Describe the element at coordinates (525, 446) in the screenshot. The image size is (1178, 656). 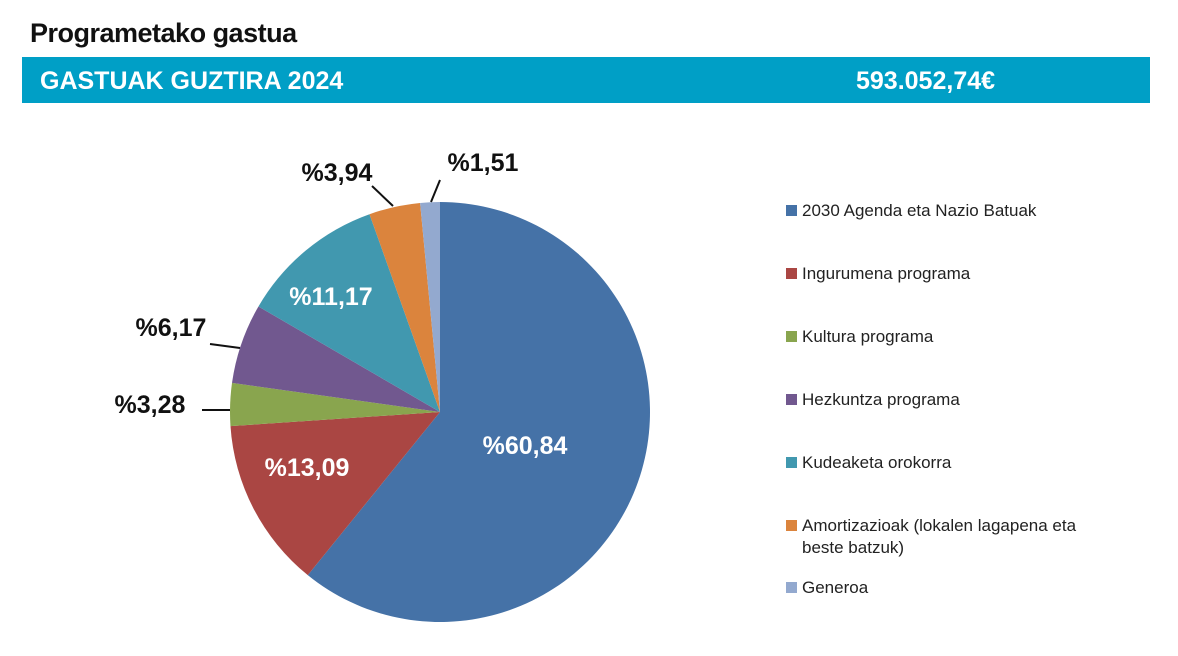
I see `data-label: %60,84` at that location.